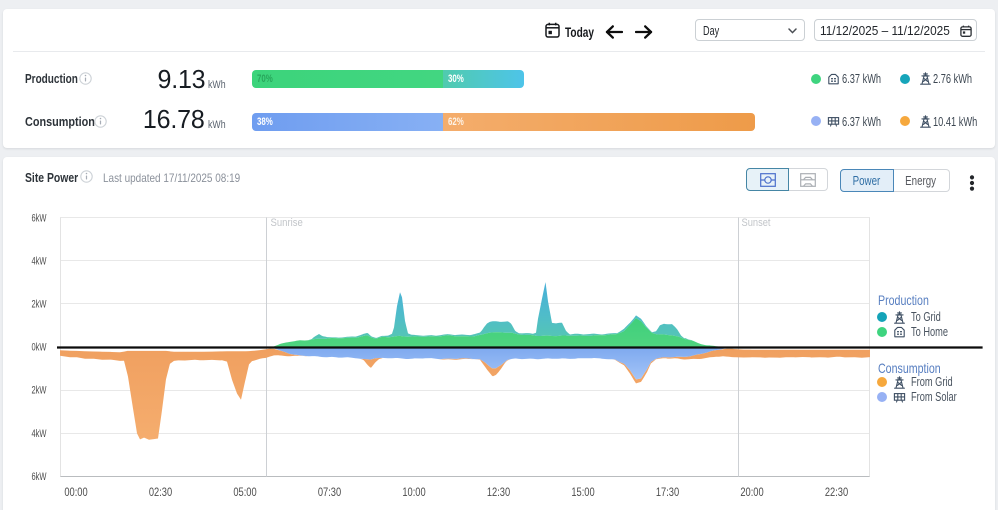  Describe the element at coordinates (244, 493) in the screenshot. I see `svg-text: 05:00` at that location.